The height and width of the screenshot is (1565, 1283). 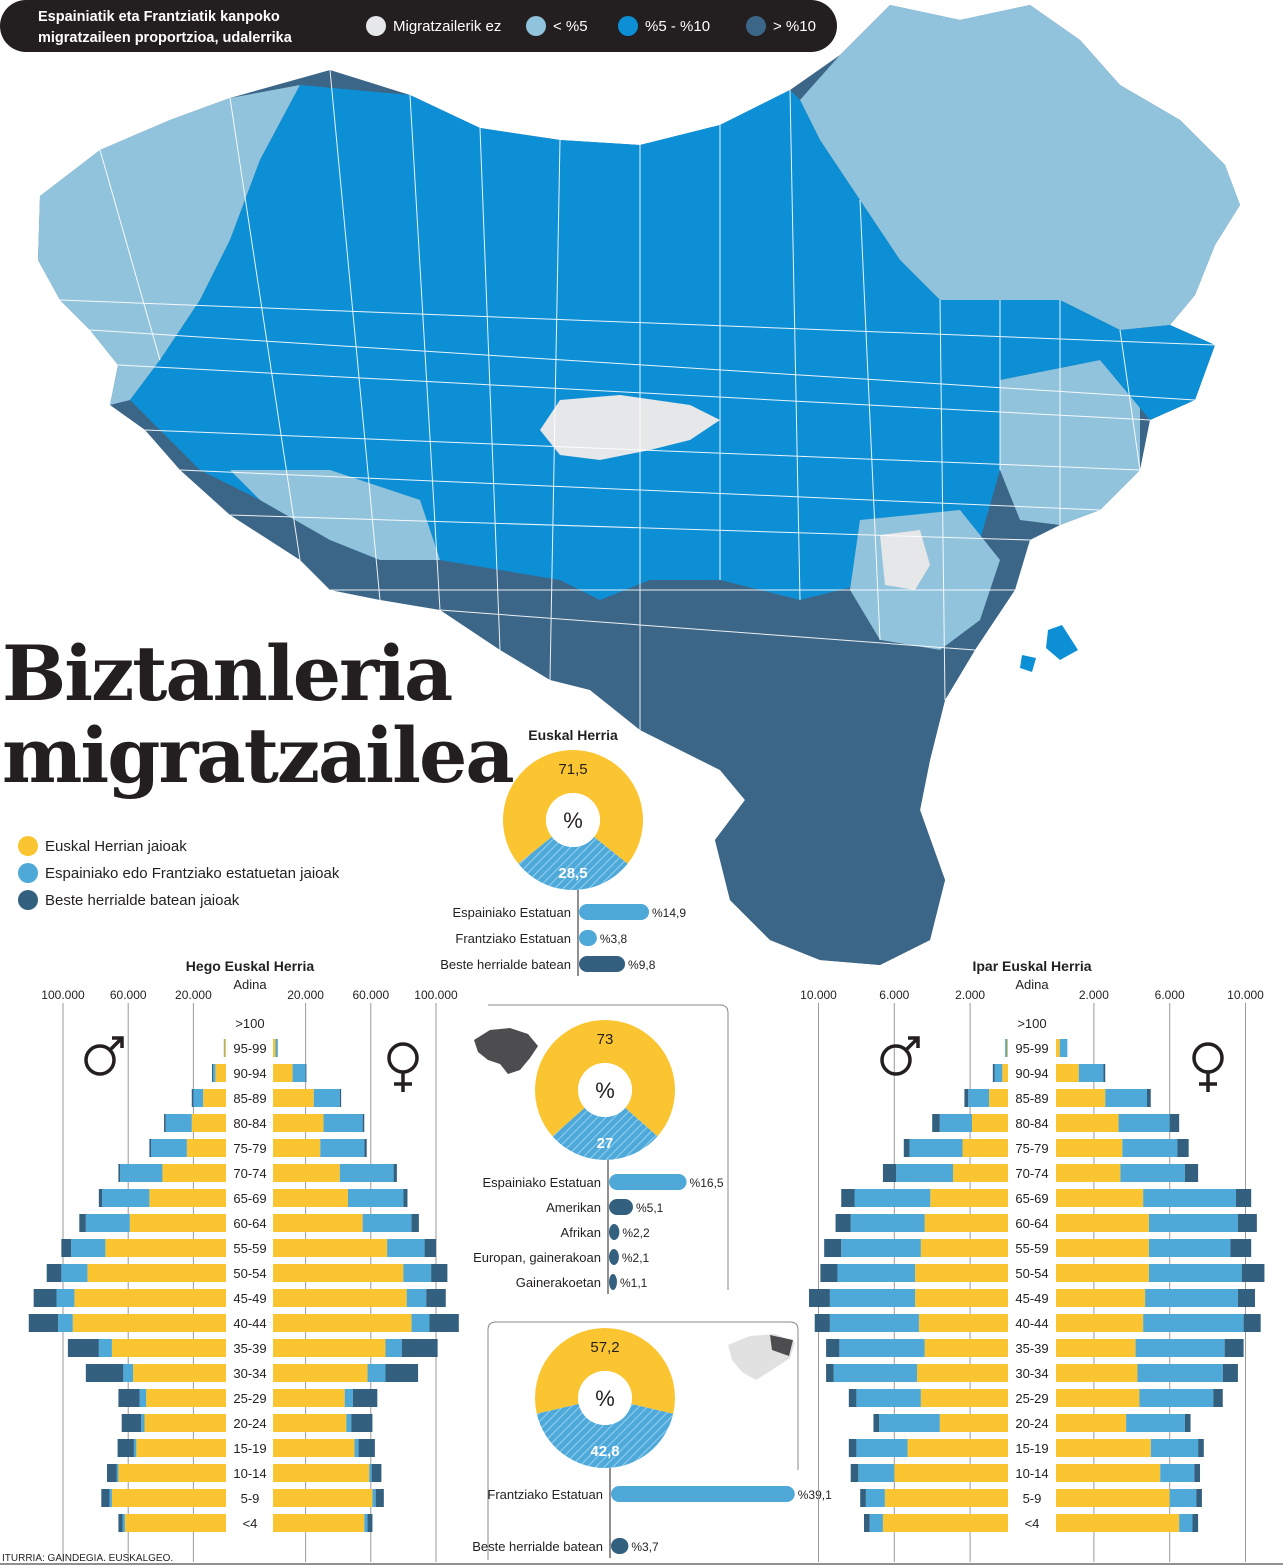 I want to click on breakdown-label: Europan, gainerakoan, so click(x=537, y=1257).